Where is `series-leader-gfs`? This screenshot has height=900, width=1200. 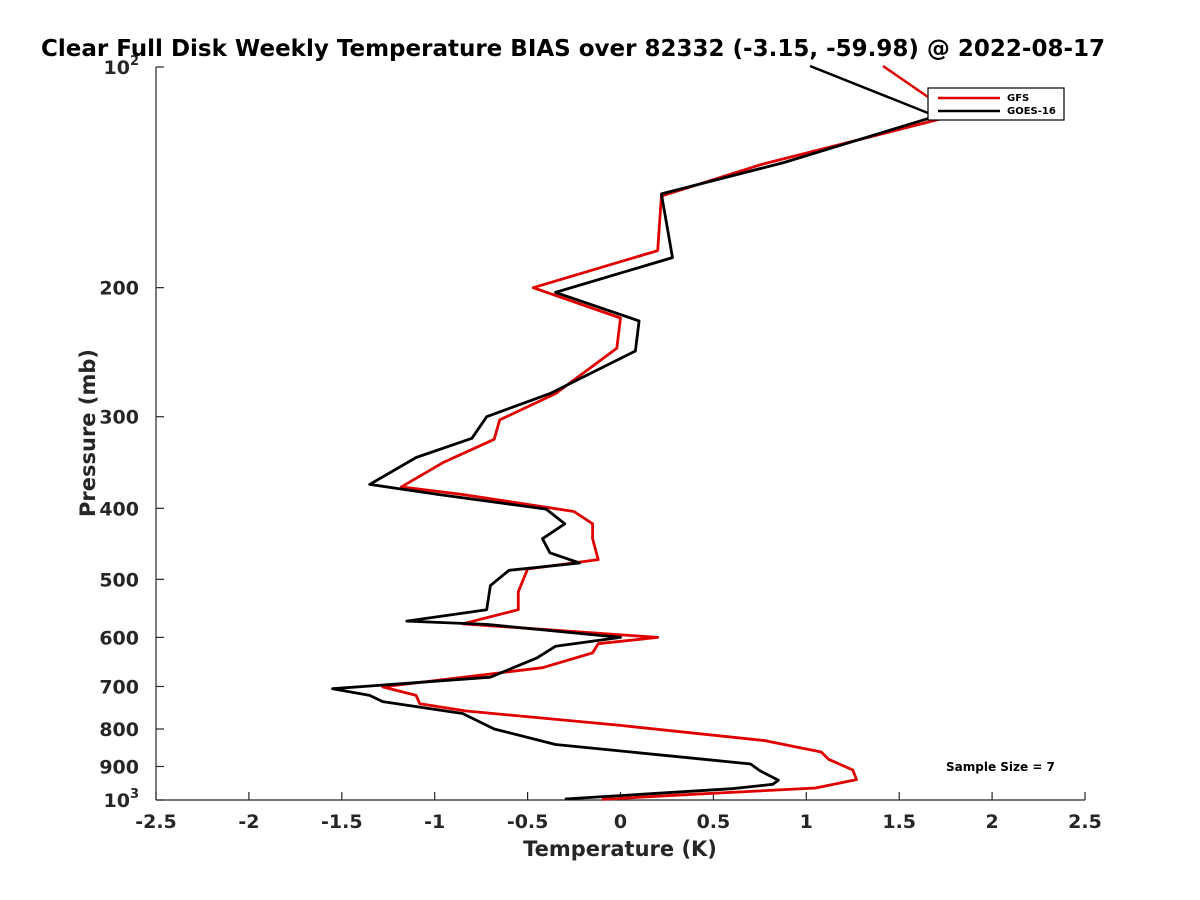 series-leader-gfs is located at coordinates (905, 81).